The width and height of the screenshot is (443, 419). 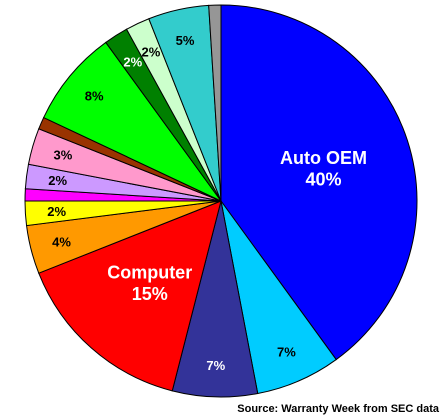 What do you see at coordinates (338, 409) in the screenshot?
I see `source-note: Source: Warranty Week from SEC data` at bounding box center [338, 409].